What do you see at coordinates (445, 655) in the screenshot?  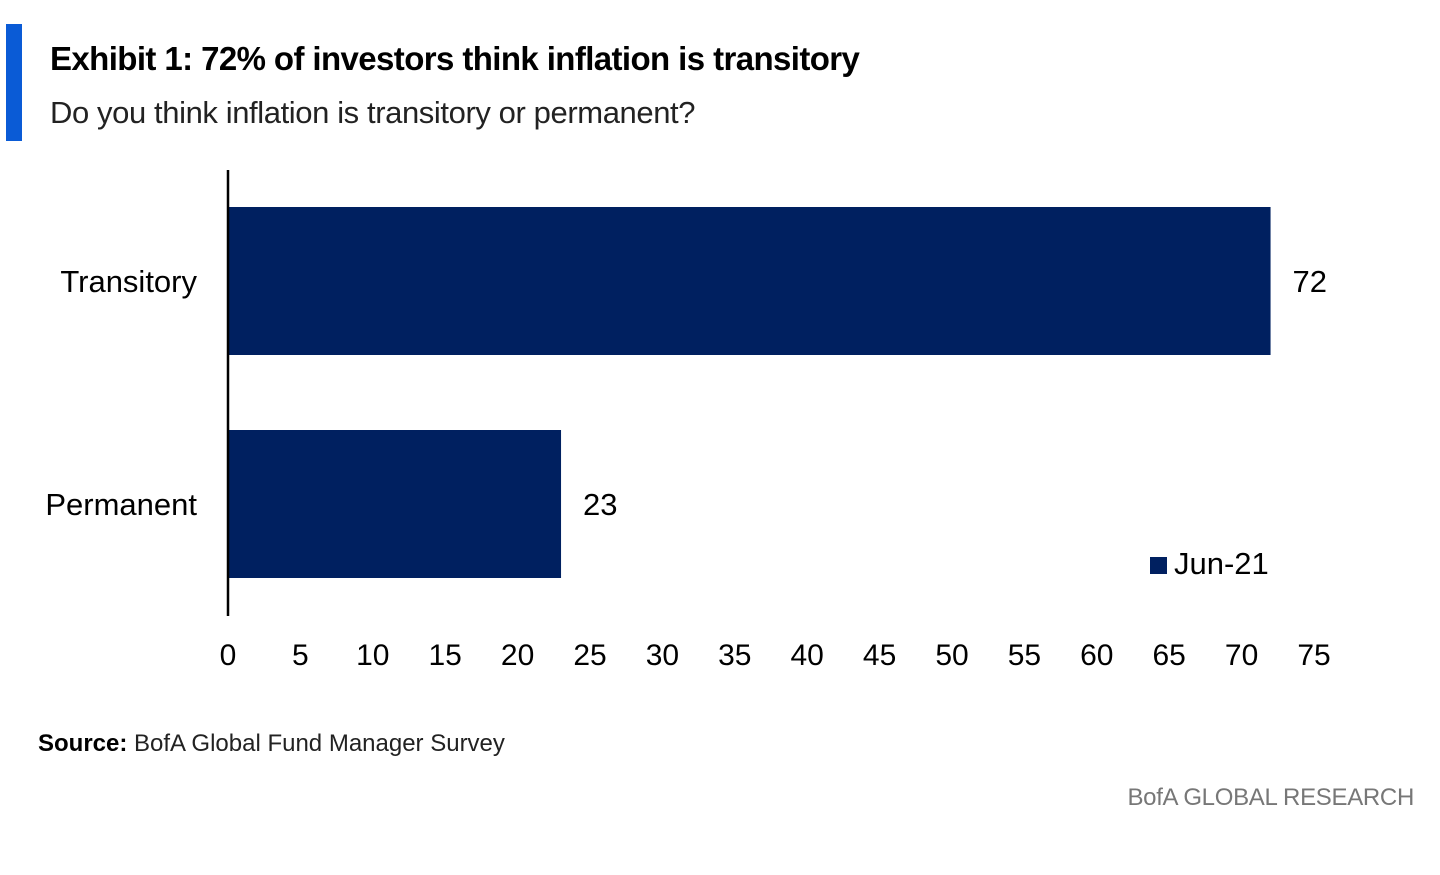 I see `x-tick-label: 15` at bounding box center [445, 655].